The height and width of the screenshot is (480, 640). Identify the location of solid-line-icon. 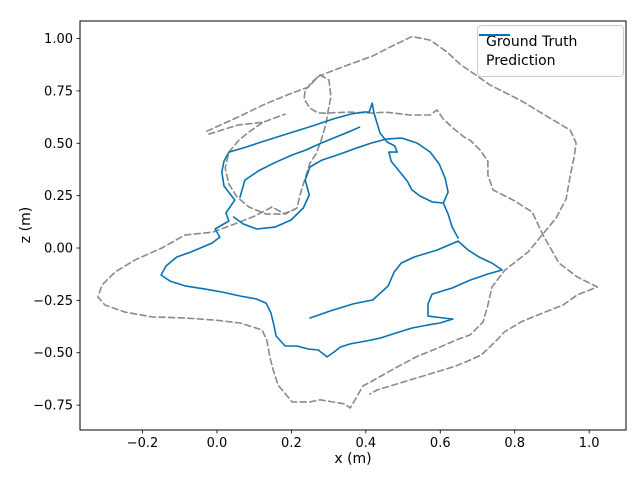
(494, 35).